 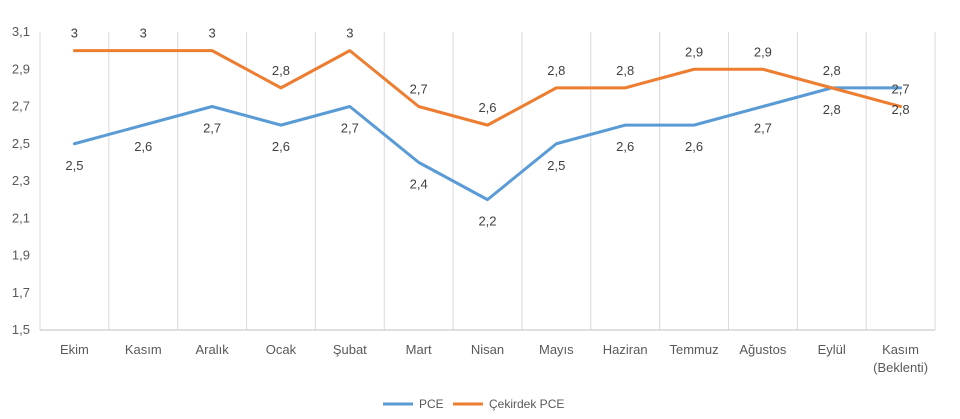 I want to click on legend: PCE Çekirdek PCE, so click(x=473, y=404).